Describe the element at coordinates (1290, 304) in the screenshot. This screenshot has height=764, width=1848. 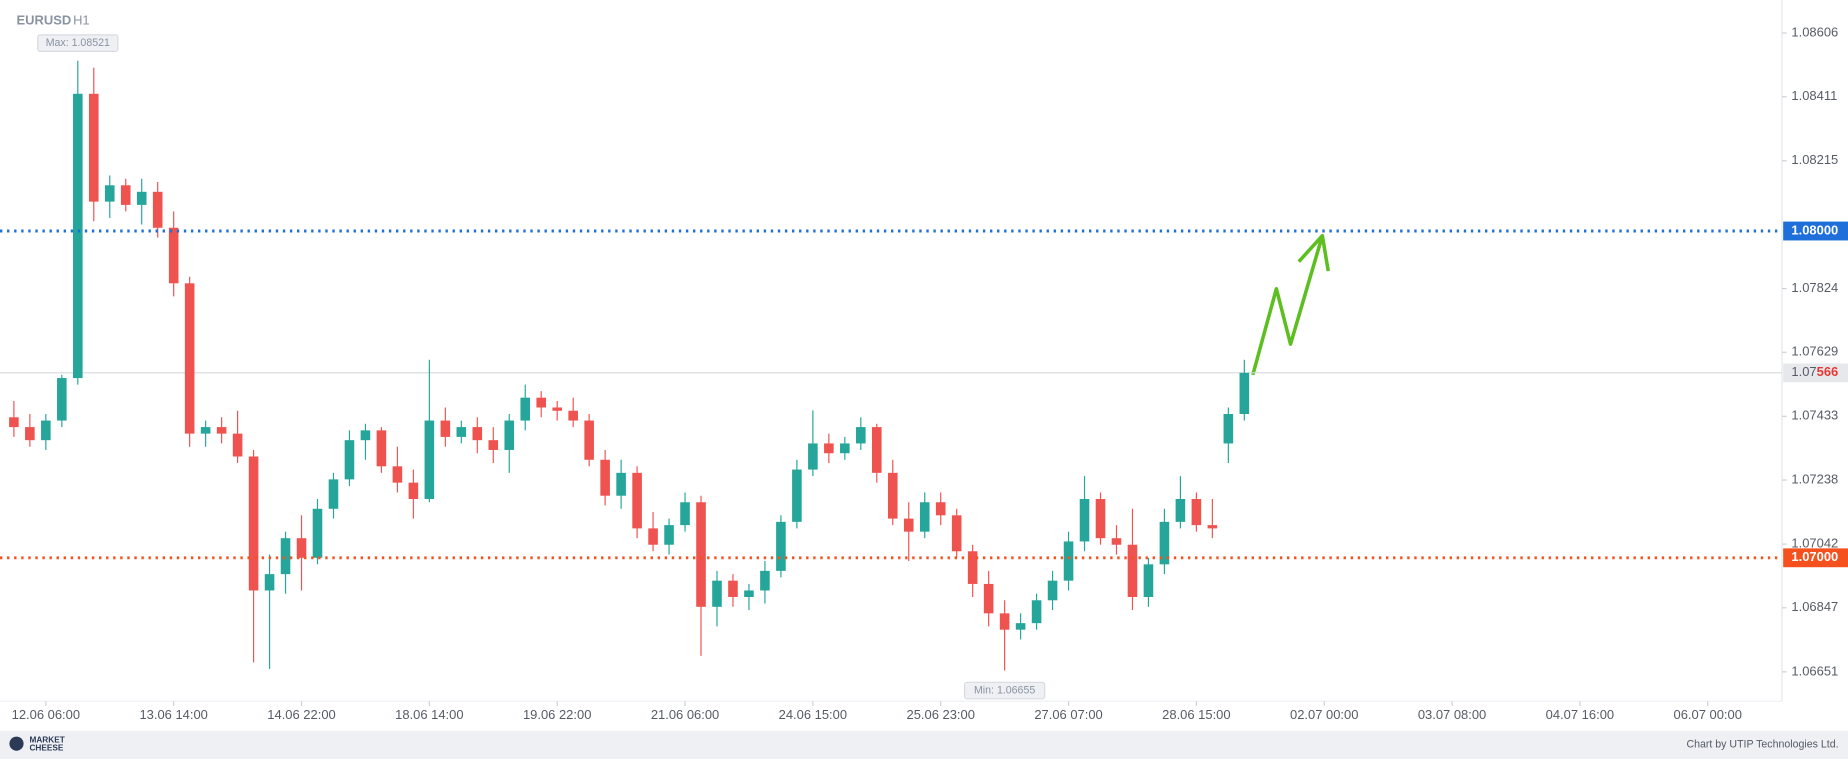
I see `forecast-arrow` at that location.